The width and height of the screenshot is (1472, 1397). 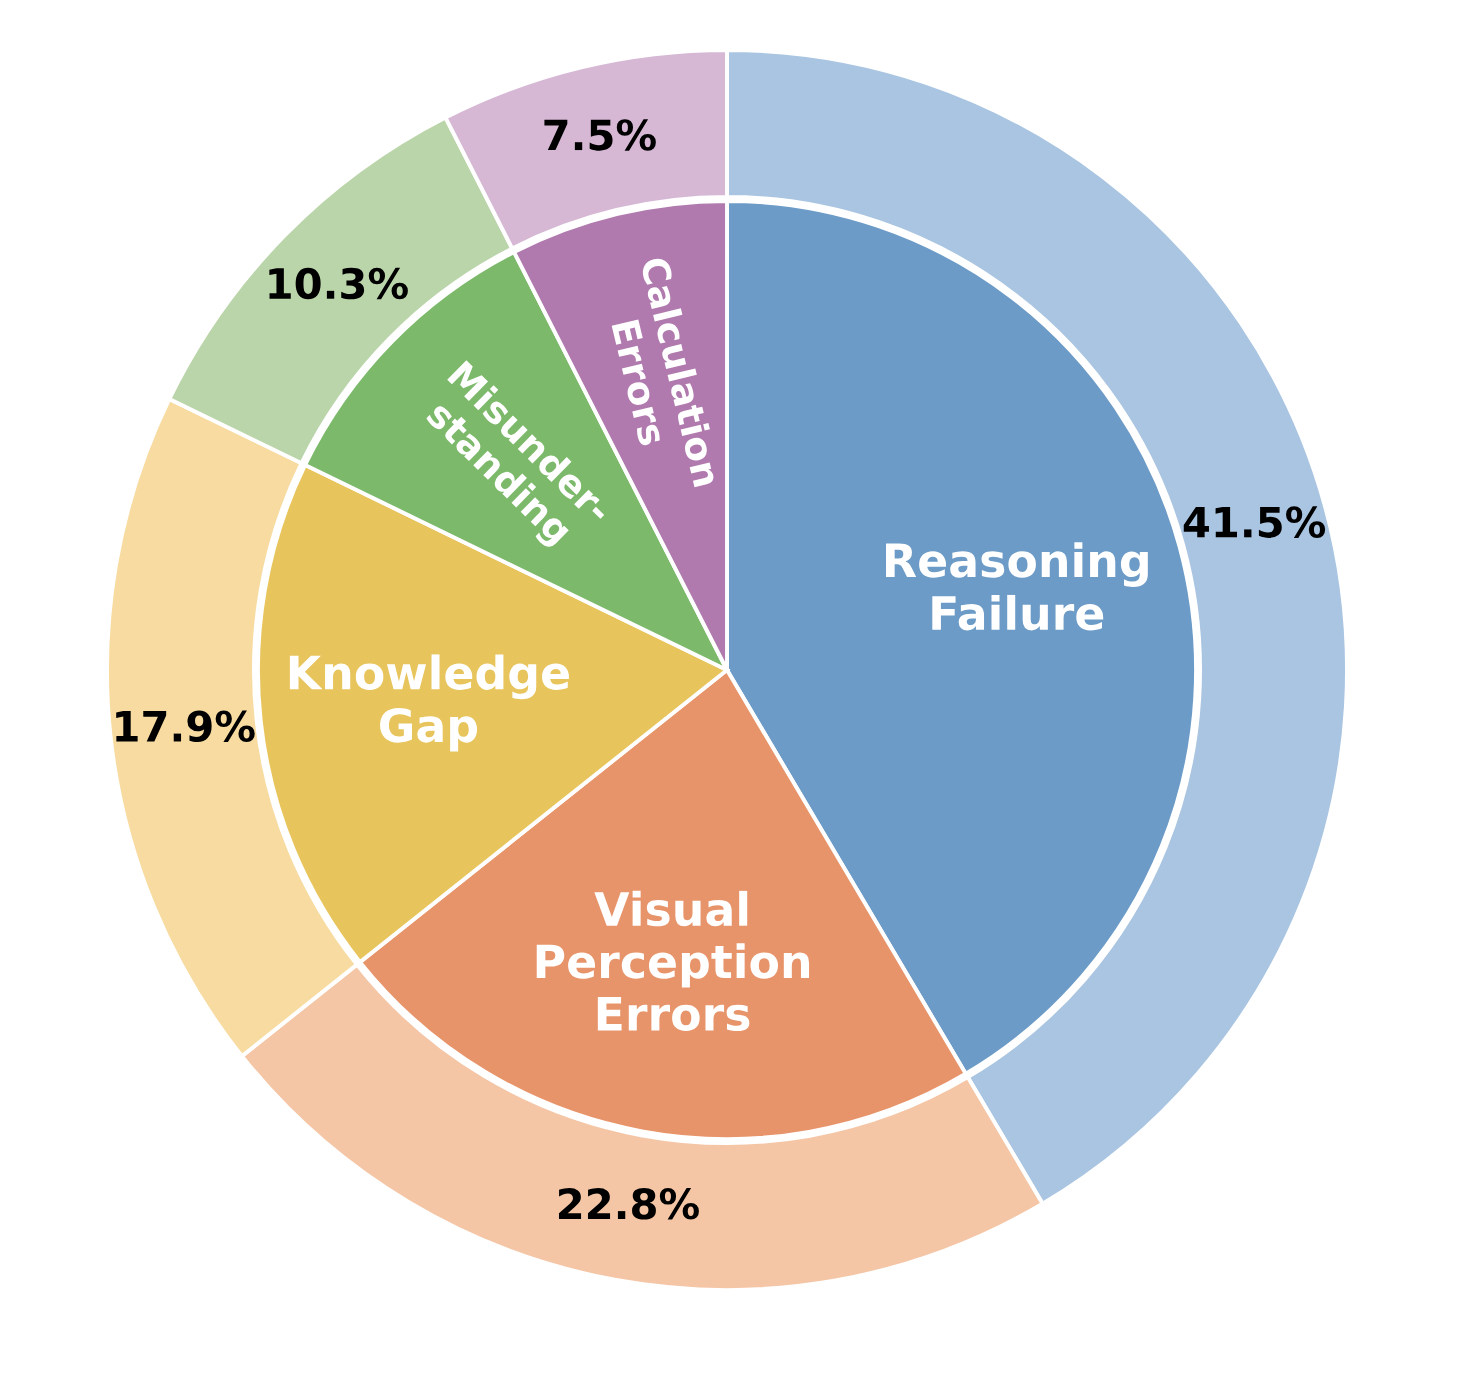 What do you see at coordinates (338, 283) in the screenshot?
I see `data-label: 10.3%` at bounding box center [338, 283].